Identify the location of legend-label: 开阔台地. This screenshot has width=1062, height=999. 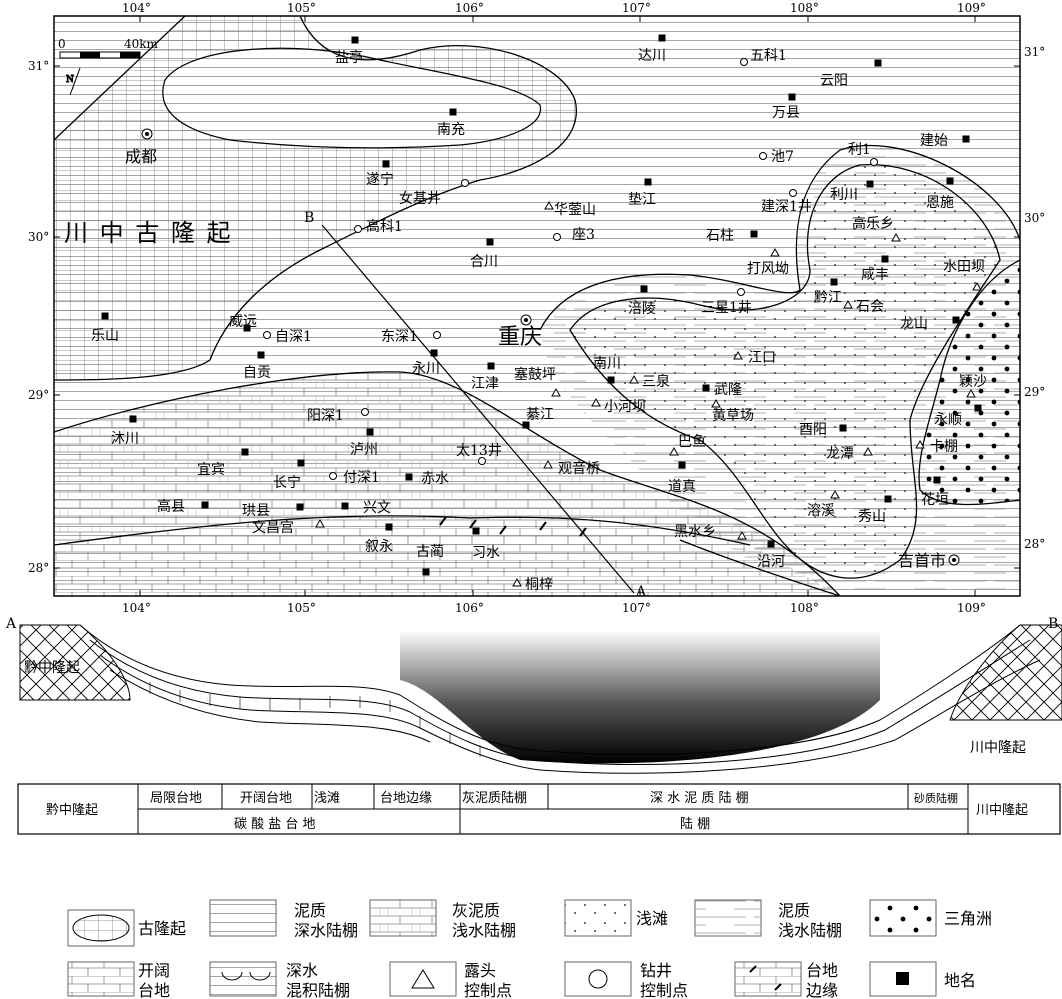
(154, 980).